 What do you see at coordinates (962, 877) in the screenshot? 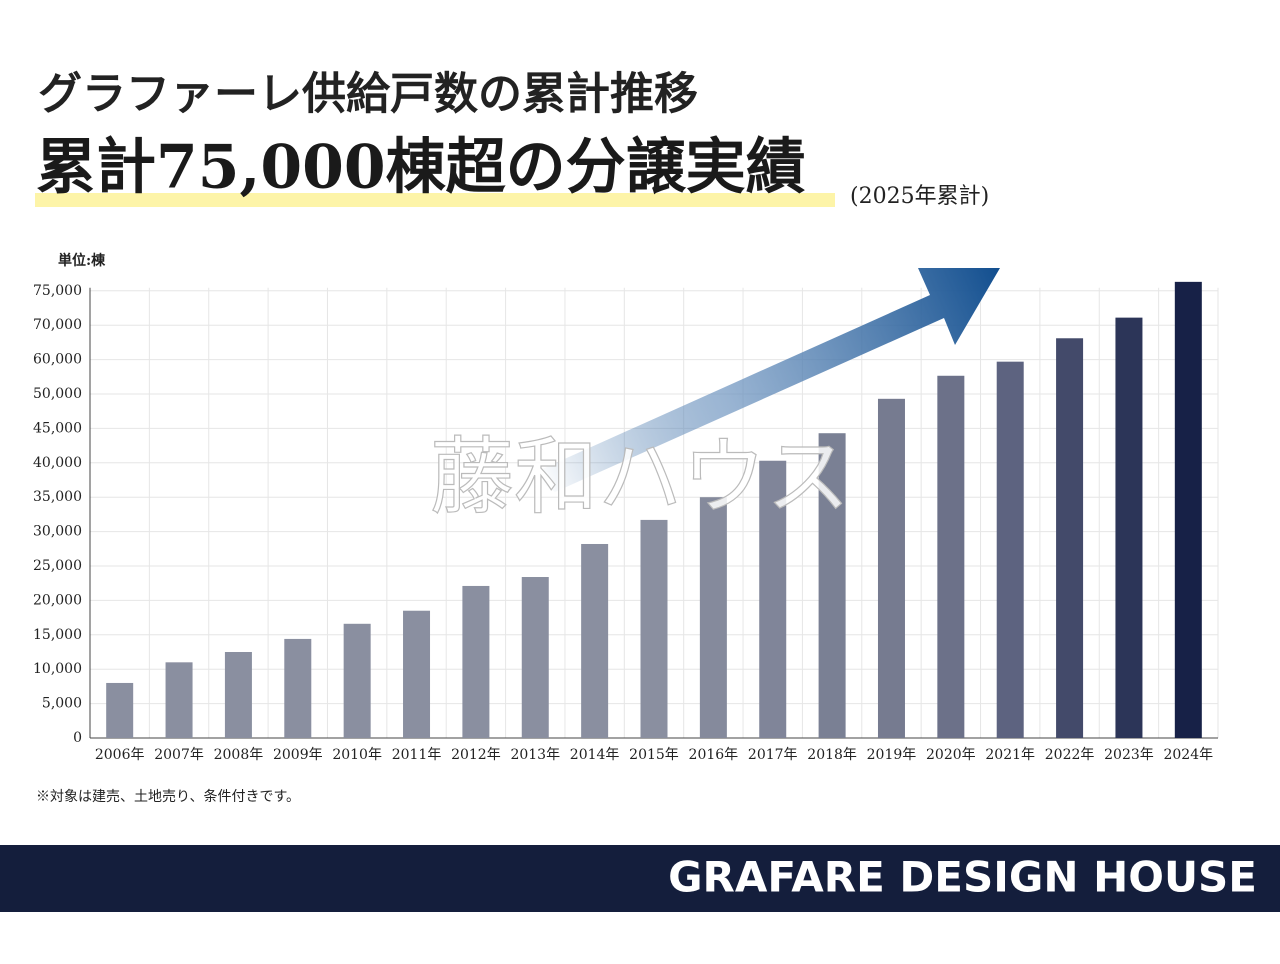
I see `footer-text: GRAFARE DESIGN HOUSE` at bounding box center [962, 877].